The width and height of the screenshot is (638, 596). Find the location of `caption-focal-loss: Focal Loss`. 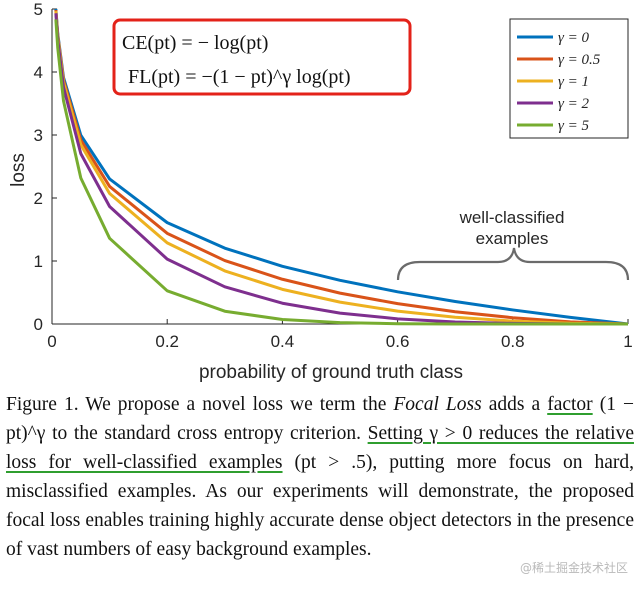

caption-focal-loss: Focal Loss is located at coordinates (437, 404).